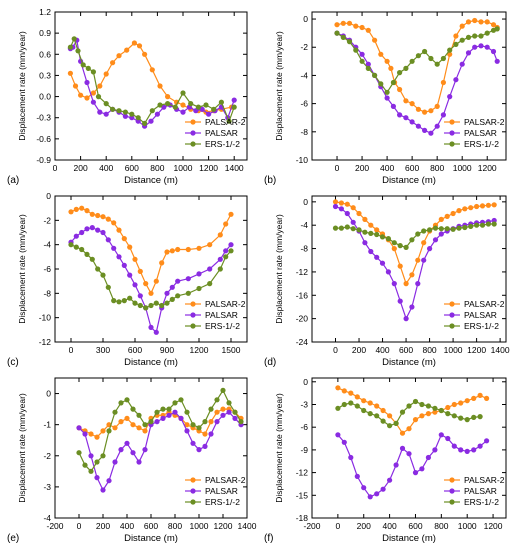 The image size is (515, 555). What do you see at coordinates (54, 526) in the screenshot?
I see `x-tick-label: -200` at bounding box center [54, 526].